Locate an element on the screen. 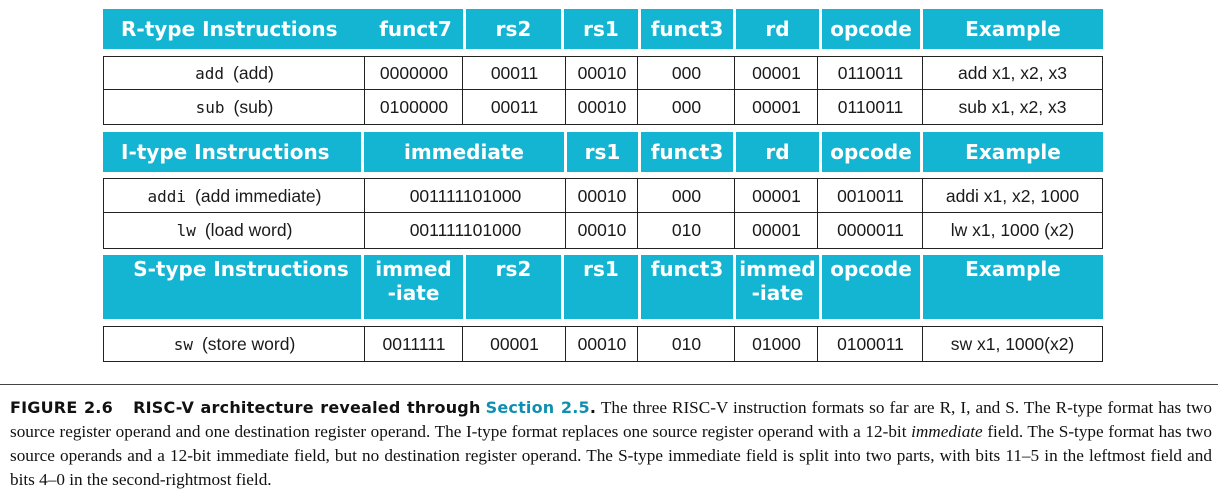  s-type-header-rs1: rs1 is located at coordinates (601, 287).